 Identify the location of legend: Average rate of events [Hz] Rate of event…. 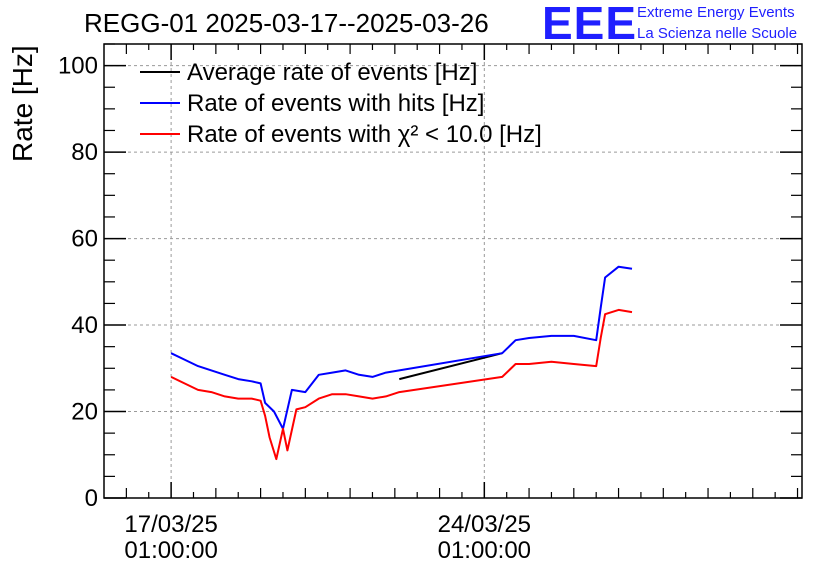
(341, 103).